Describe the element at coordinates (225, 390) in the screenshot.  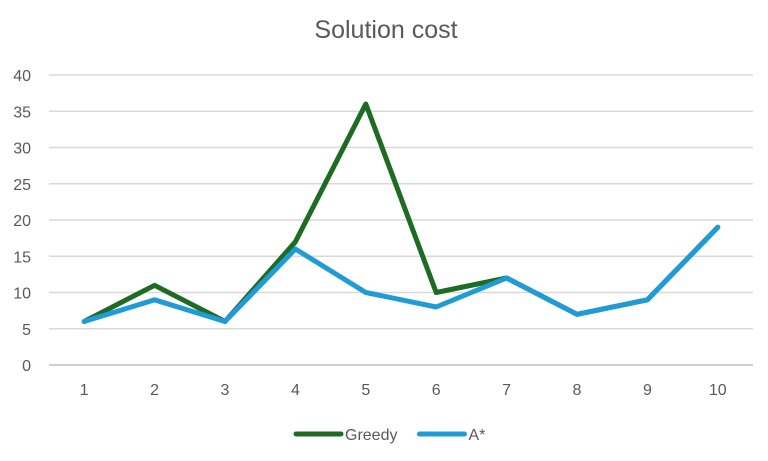
I see `x-tick-label: 3` at that location.